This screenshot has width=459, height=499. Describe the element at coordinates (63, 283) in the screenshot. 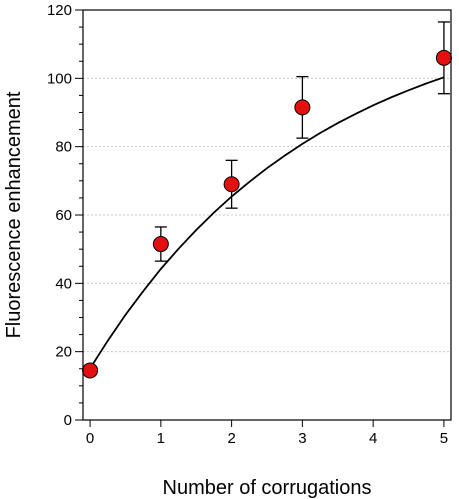

I see `y-tick-label: 40` at that location.